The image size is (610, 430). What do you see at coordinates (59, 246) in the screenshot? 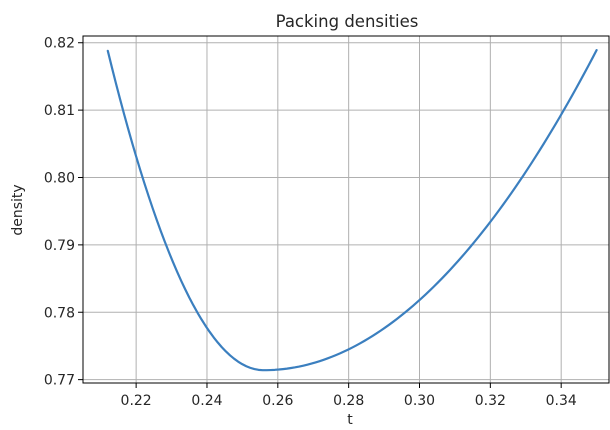
I see `y-tick-label: 0.79` at bounding box center [59, 246].